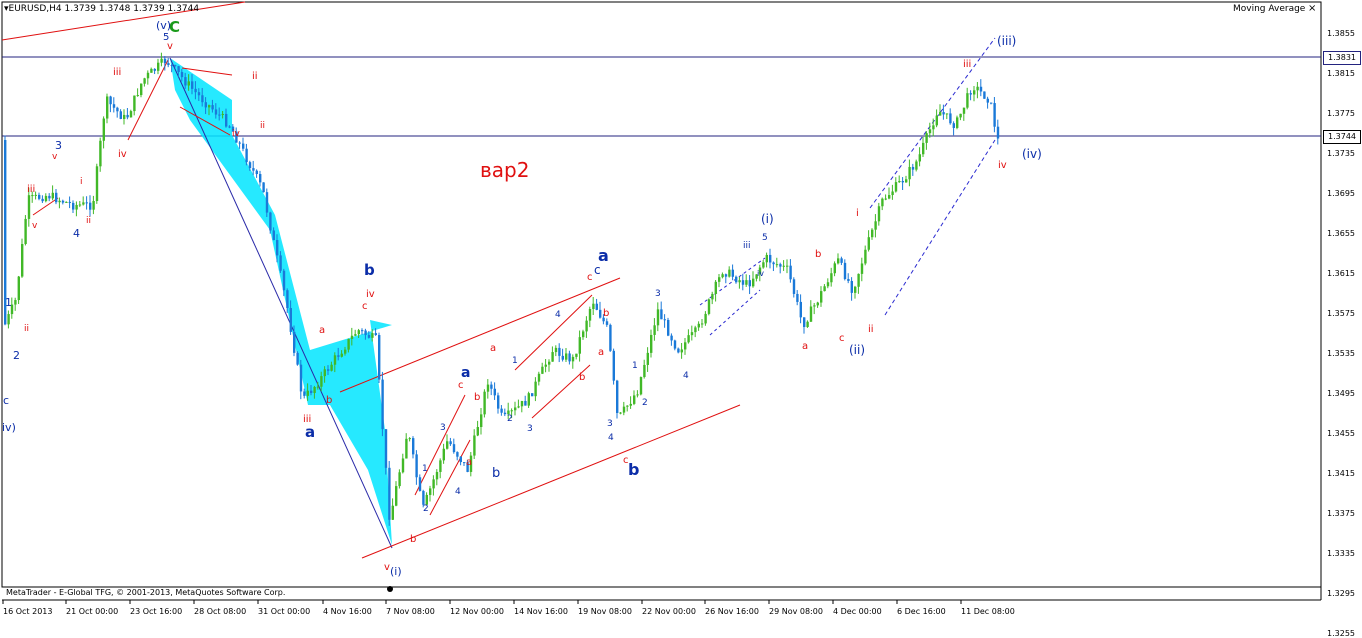 The height and width of the screenshot is (638, 1362). I want to click on channel-line-upper, so click(480, 335).